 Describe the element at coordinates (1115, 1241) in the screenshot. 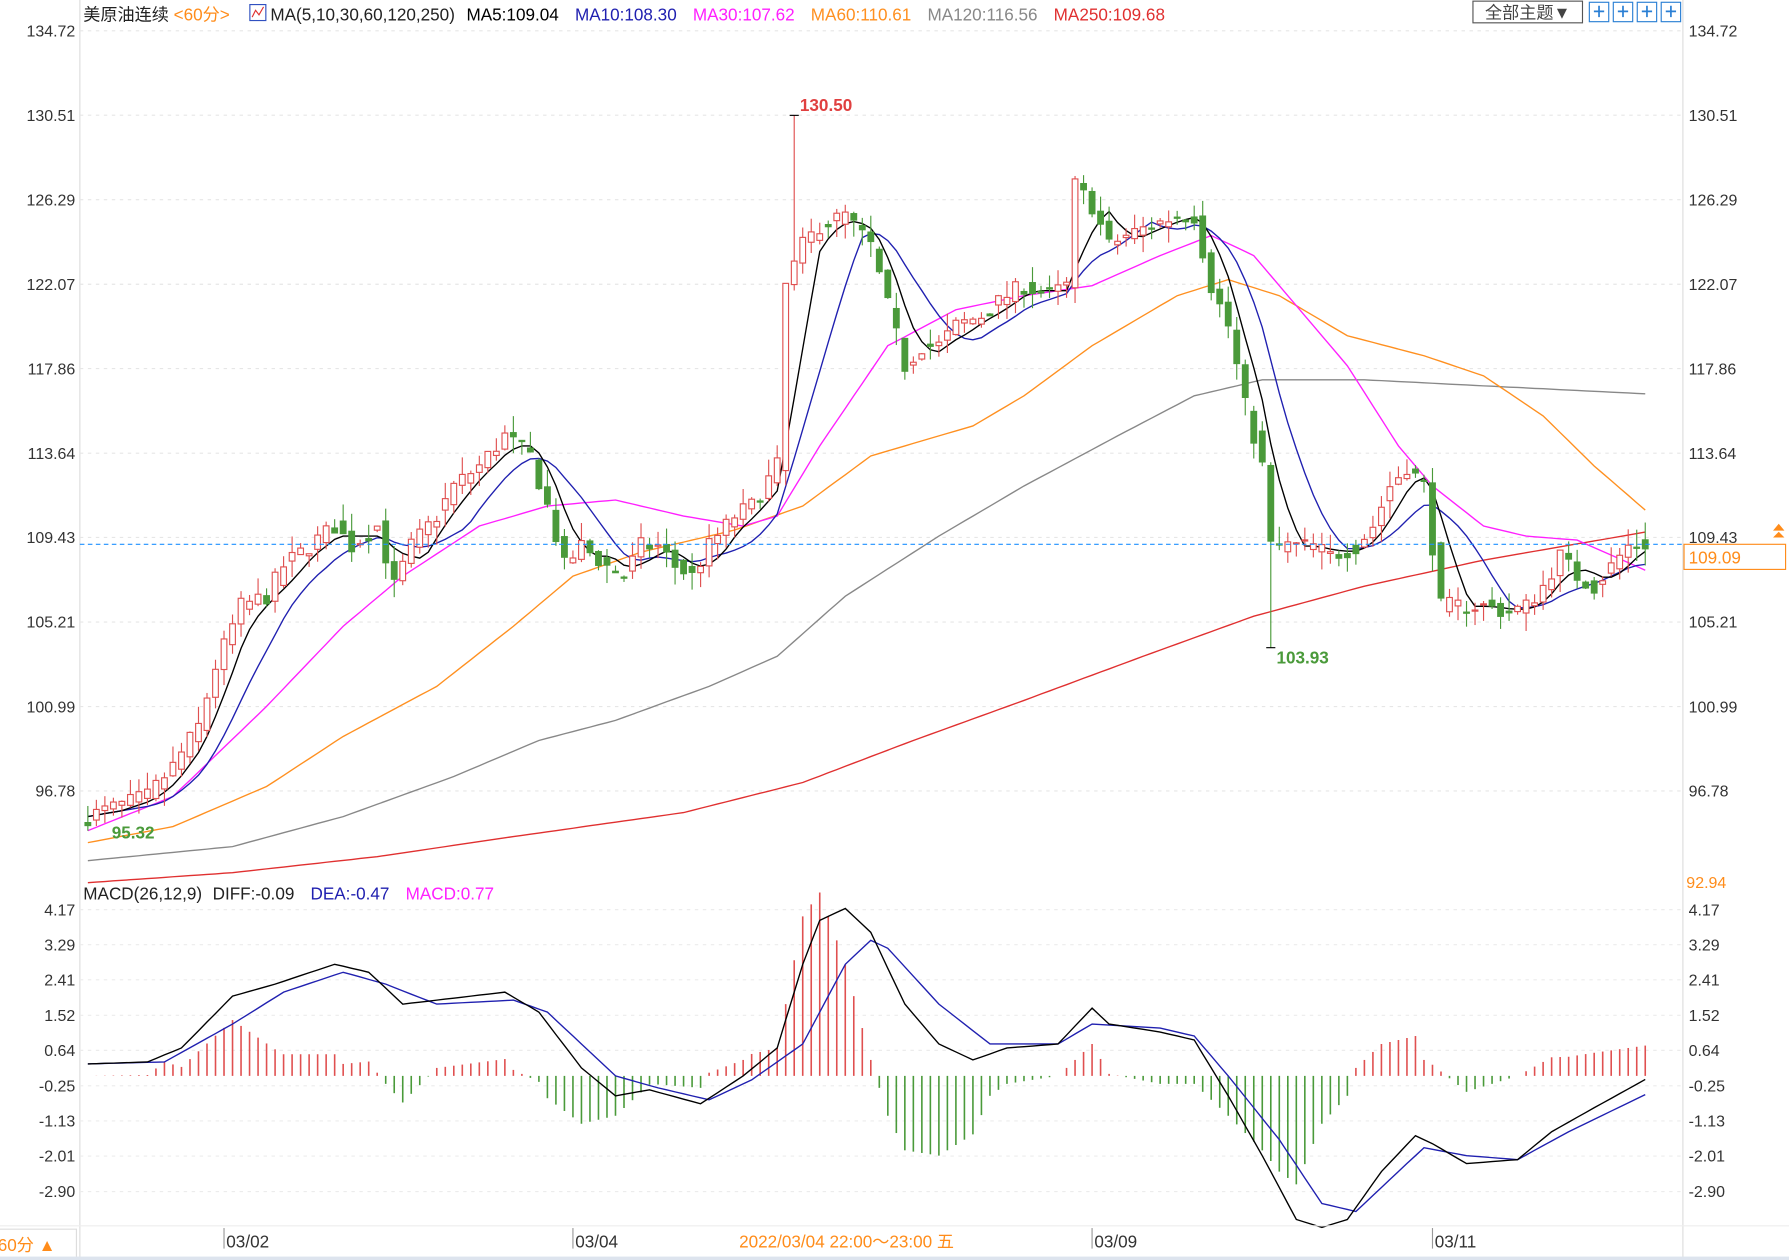

I see `date-tick-label: 03/09` at that location.